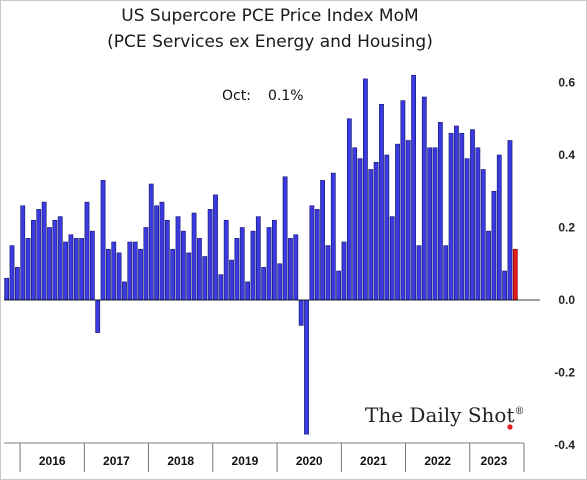  I want to click on x-tick-label: 2016, so click(52, 461).